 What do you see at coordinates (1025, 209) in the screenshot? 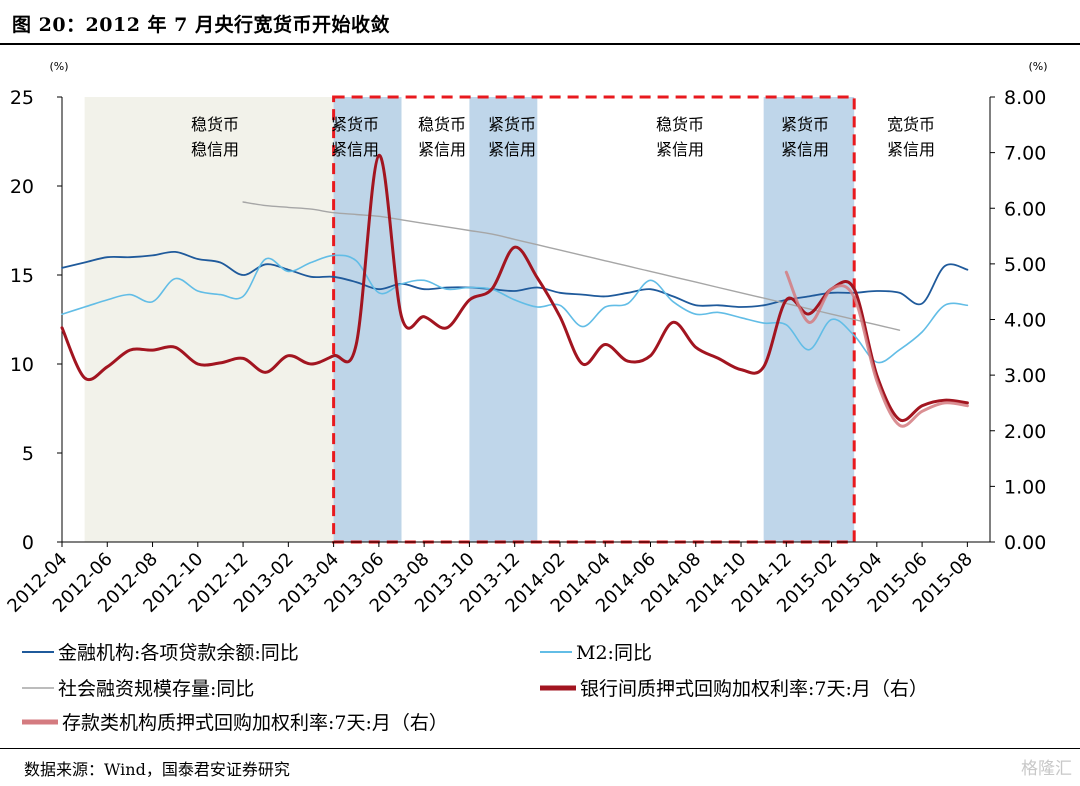
I see `right-tick-label: 6.00` at bounding box center [1025, 209].